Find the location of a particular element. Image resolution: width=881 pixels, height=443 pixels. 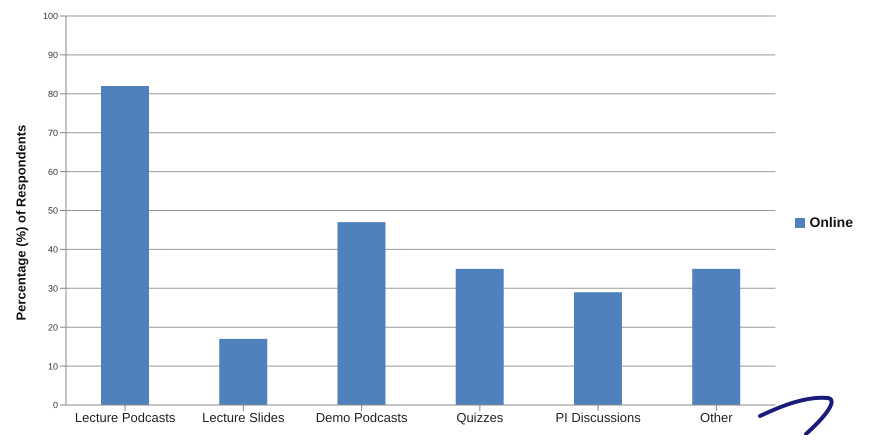

y-tick-label: 40 is located at coordinates (53, 249).